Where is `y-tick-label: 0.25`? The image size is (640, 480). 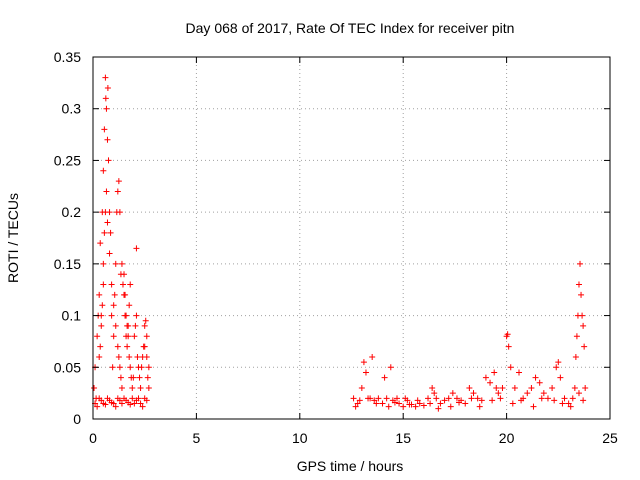 y-tick-label: 0.25 is located at coordinates (67, 160).